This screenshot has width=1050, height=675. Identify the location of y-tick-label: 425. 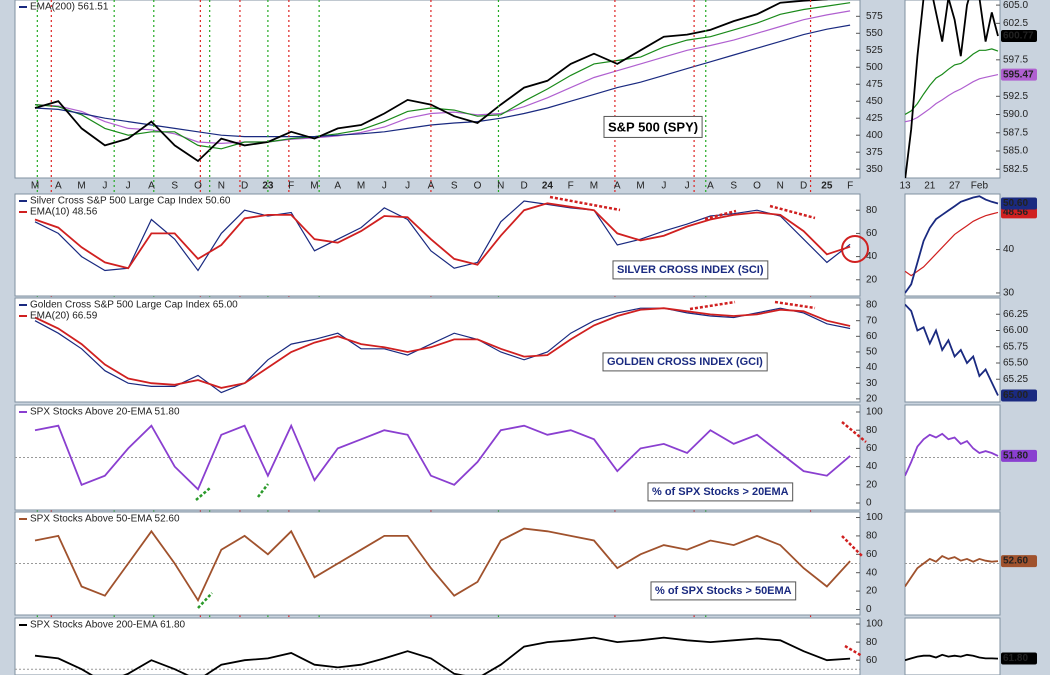
(874, 118).